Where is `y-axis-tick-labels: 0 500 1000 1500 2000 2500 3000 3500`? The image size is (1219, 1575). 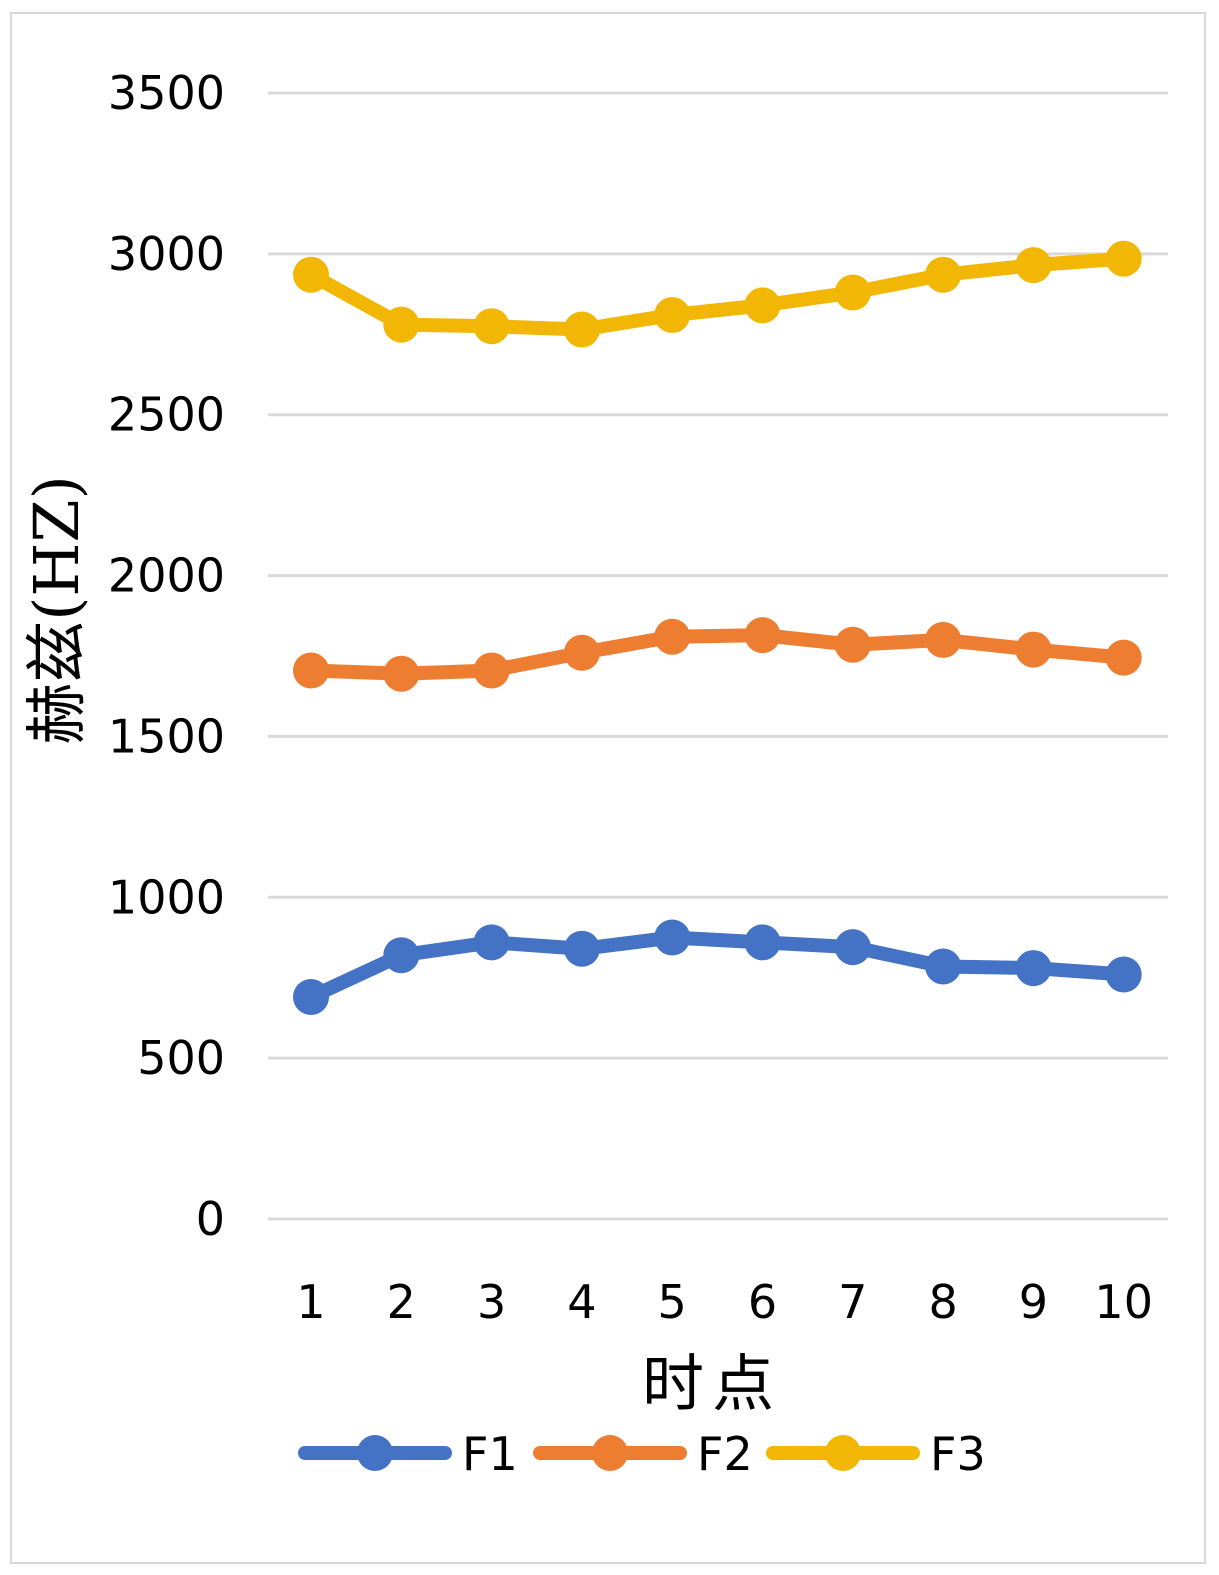
y-axis-tick-labels: 0 500 1000 1500 2000 2500 3000 3500 is located at coordinates (166, 656).